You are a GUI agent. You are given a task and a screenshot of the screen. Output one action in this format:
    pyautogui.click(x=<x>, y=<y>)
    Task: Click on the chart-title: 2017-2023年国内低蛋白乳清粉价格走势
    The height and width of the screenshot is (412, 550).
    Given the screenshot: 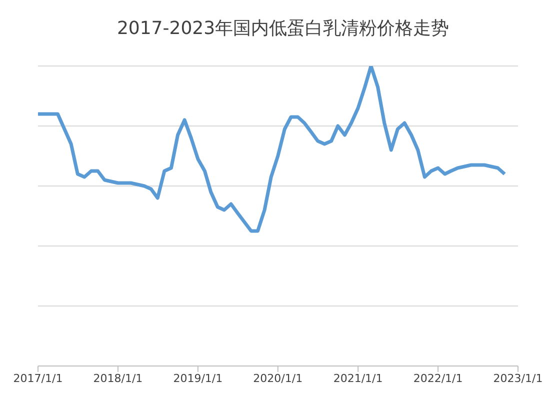 What is the action you would take?
    pyautogui.click(x=283, y=29)
    